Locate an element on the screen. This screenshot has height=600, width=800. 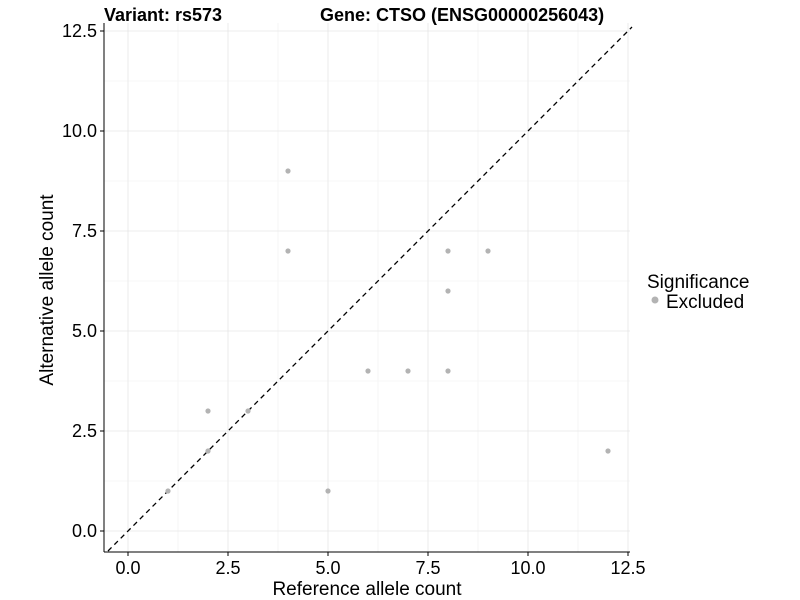
x-tick-label-5: 12.5 is located at coordinates (627, 568).